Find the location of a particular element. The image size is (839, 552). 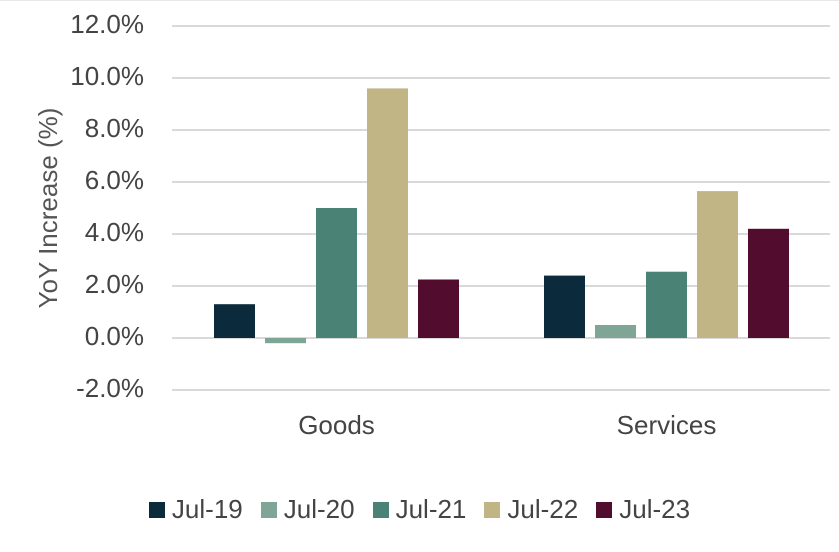

legend-label: Jul-22 is located at coordinates (543, 509).